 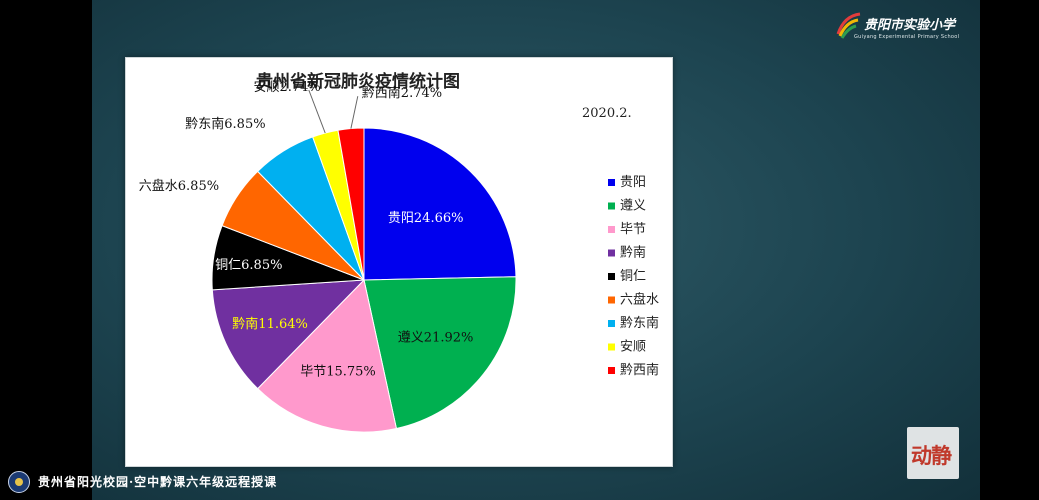 What do you see at coordinates (611, 276) in the screenshot?
I see `legend-swatch-铜仁` at bounding box center [611, 276].